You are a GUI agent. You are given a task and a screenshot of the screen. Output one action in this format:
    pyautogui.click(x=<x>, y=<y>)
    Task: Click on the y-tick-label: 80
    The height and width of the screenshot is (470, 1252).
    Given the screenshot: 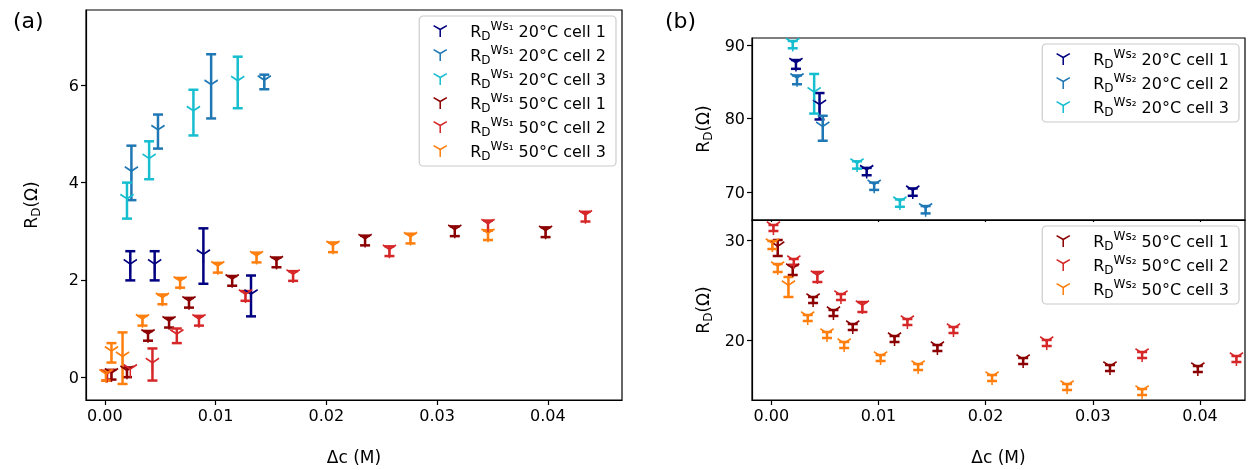 What is the action you would take?
    pyautogui.click(x=734, y=119)
    